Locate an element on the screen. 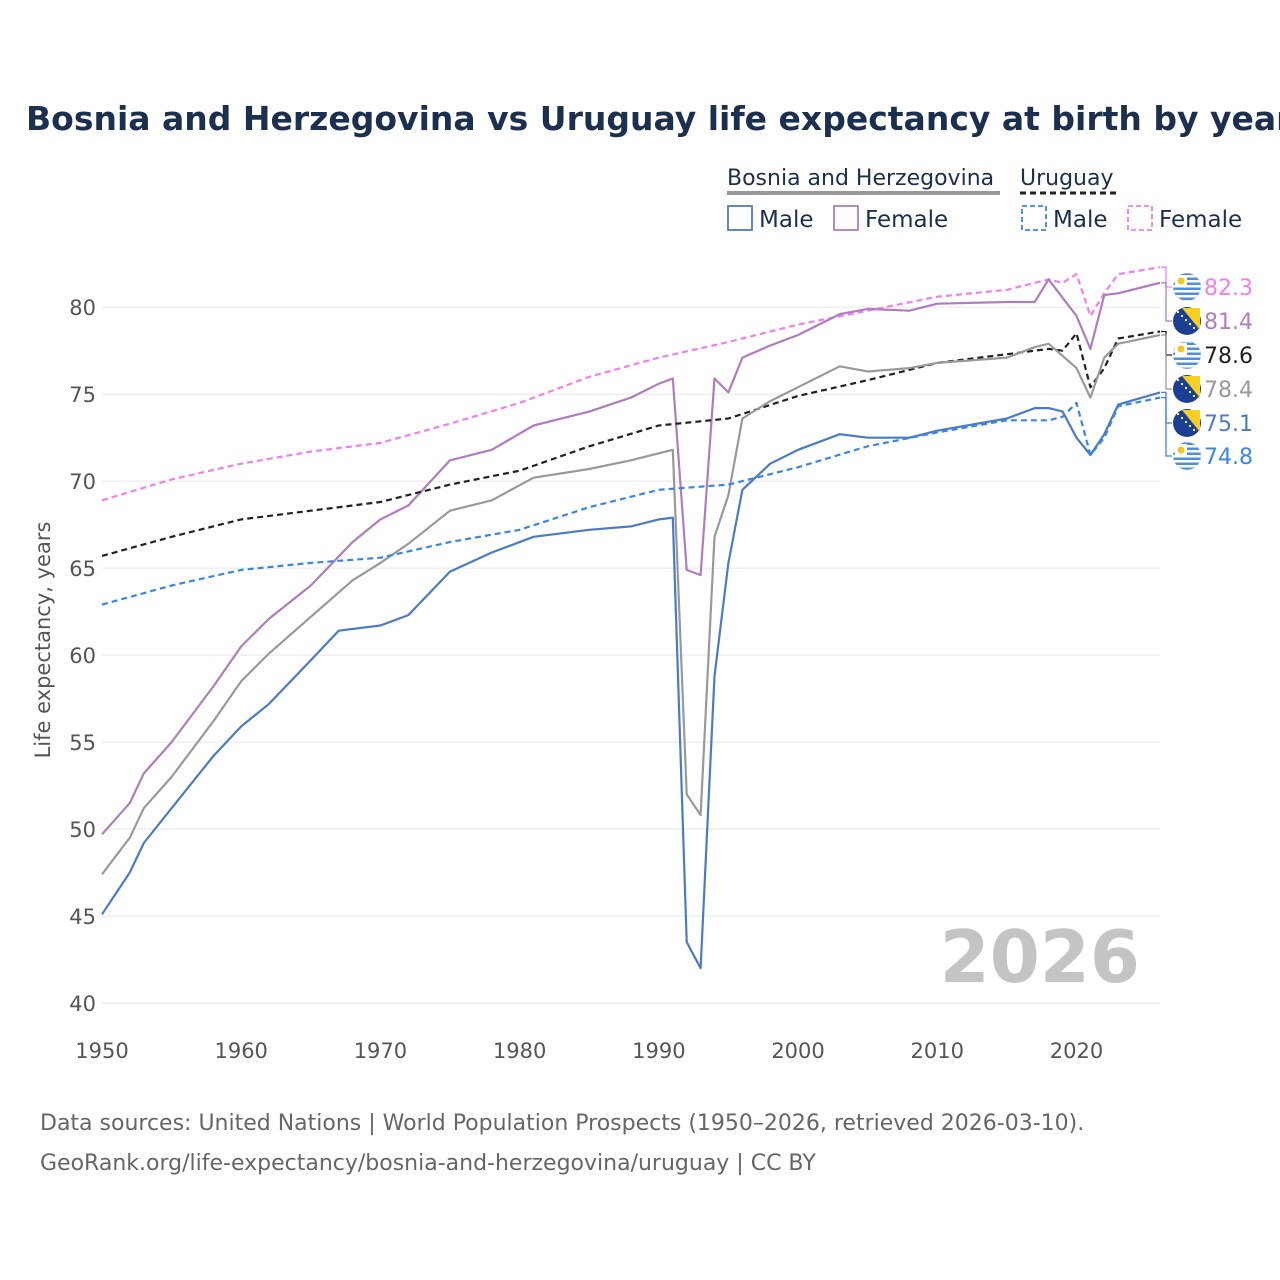 This screenshot has height=1280, width=1280. x-tick-label-1990: 1990 is located at coordinates (658, 1051).